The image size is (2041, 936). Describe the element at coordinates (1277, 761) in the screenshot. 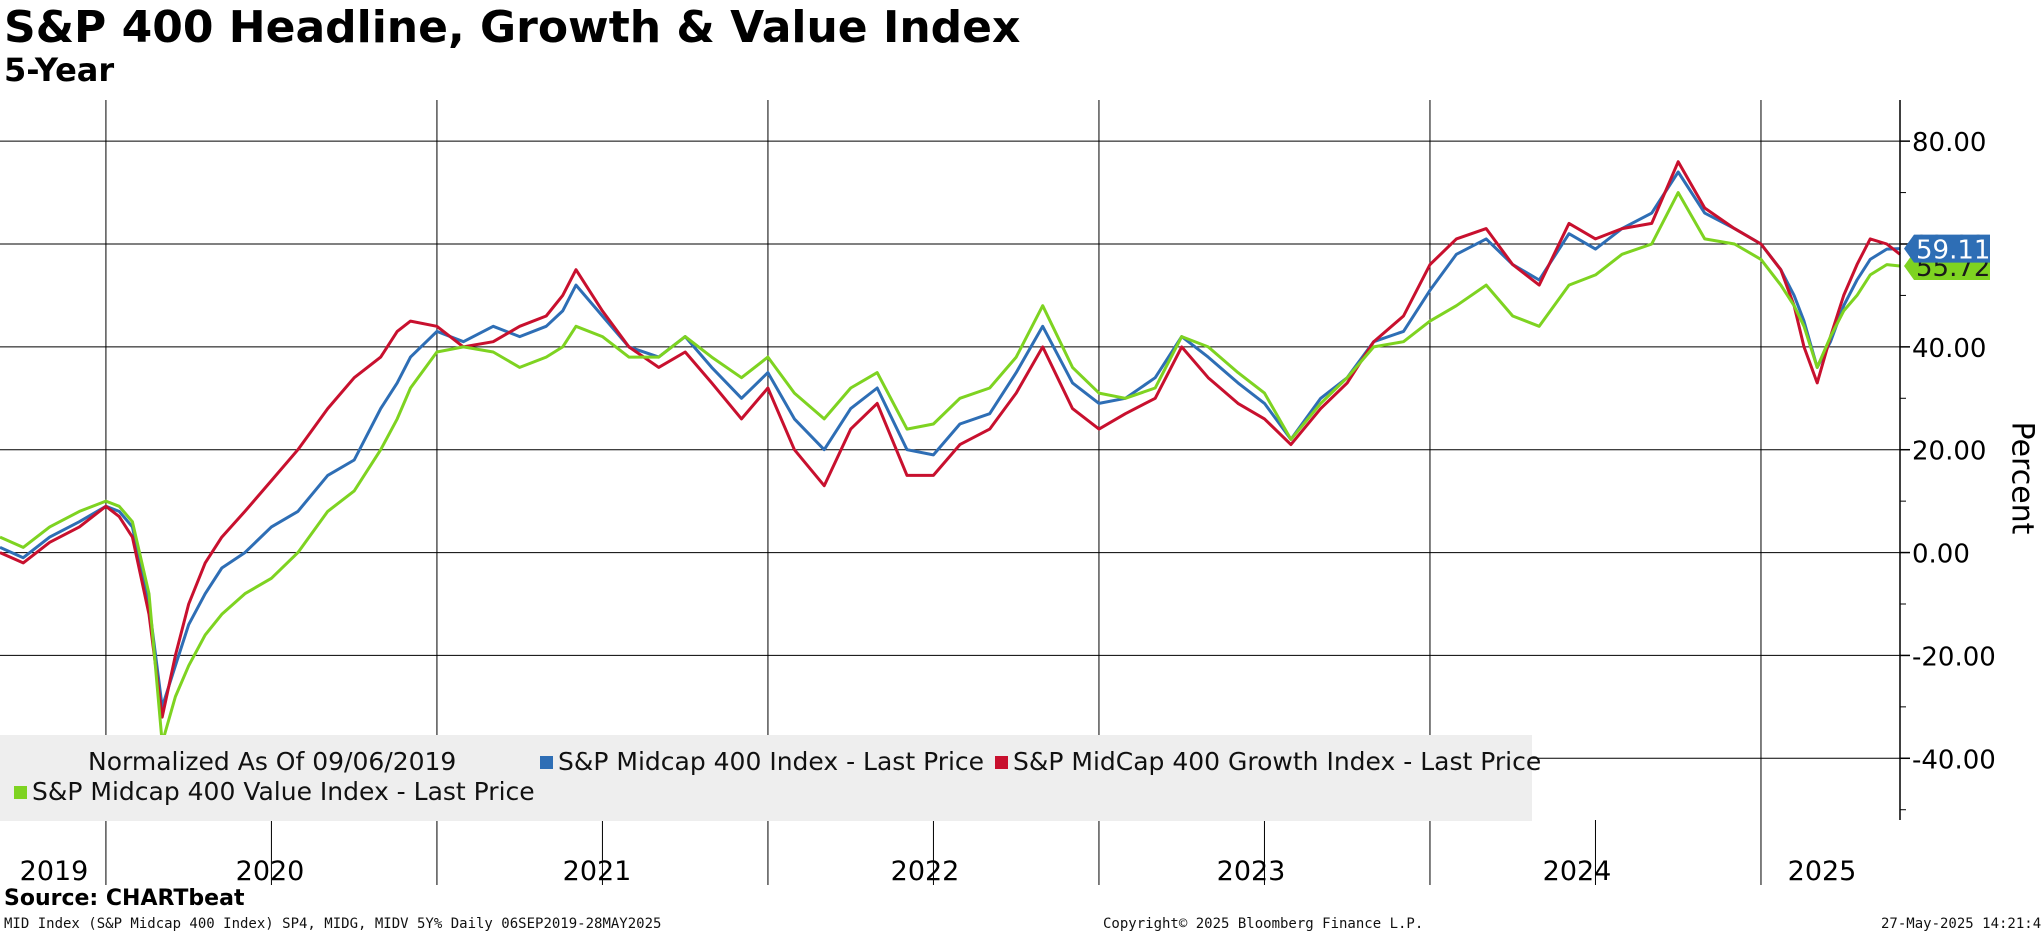

I see `legend-label-growth: S&P MidCap 400 Growth Index - Last Price` at that location.